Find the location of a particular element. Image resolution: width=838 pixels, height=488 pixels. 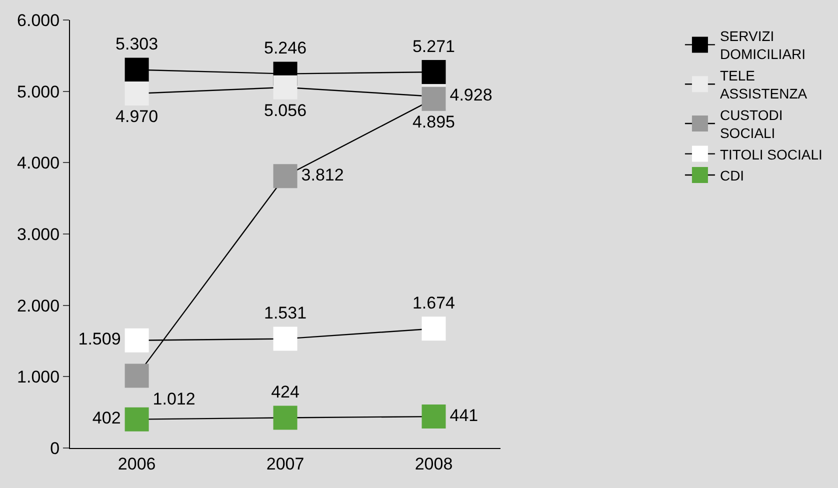

data-label: 1.674 is located at coordinates (434, 302).